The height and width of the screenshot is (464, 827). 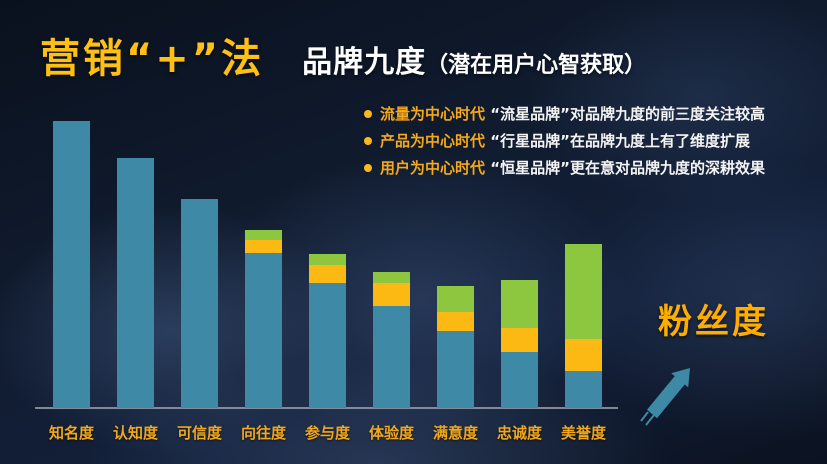 What do you see at coordinates (456, 433) in the screenshot?
I see `x-axis-label: 满意度` at bounding box center [456, 433].